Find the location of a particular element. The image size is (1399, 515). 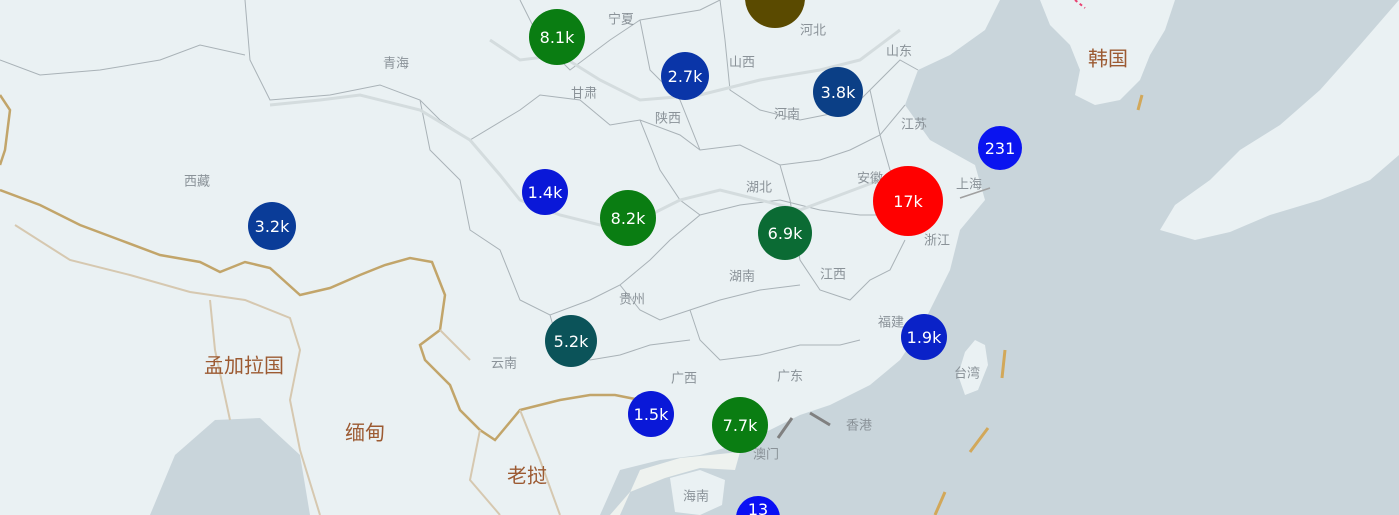

country-label-laos: 老挝 is located at coordinates (527, 475).